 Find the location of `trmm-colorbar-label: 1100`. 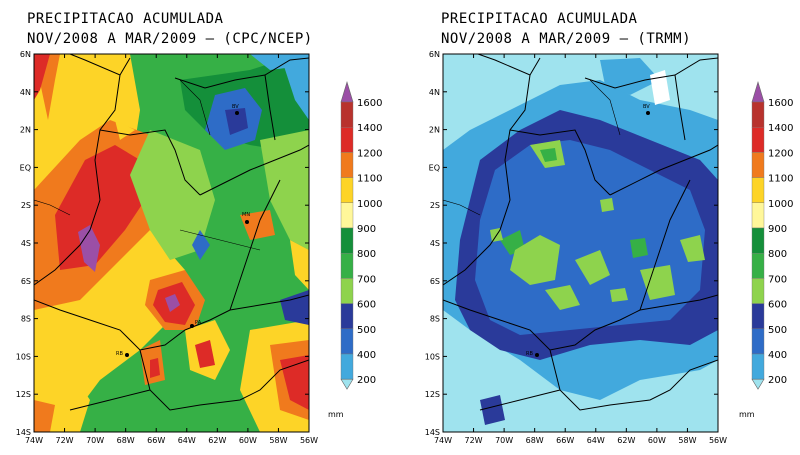

trmm-colorbar-label: 1100 is located at coordinates (780, 179).